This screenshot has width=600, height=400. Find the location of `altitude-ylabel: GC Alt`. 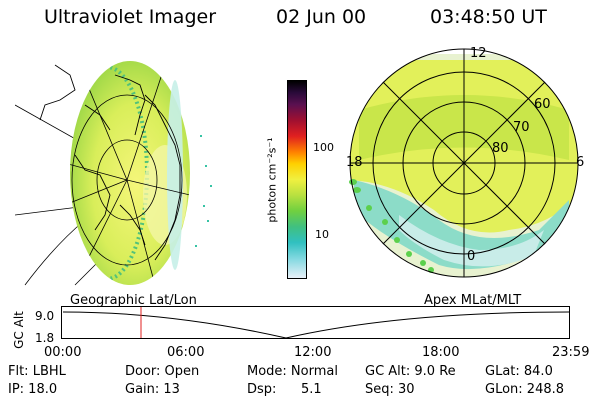

altitude-ylabel: GC Alt is located at coordinates (19, 330).